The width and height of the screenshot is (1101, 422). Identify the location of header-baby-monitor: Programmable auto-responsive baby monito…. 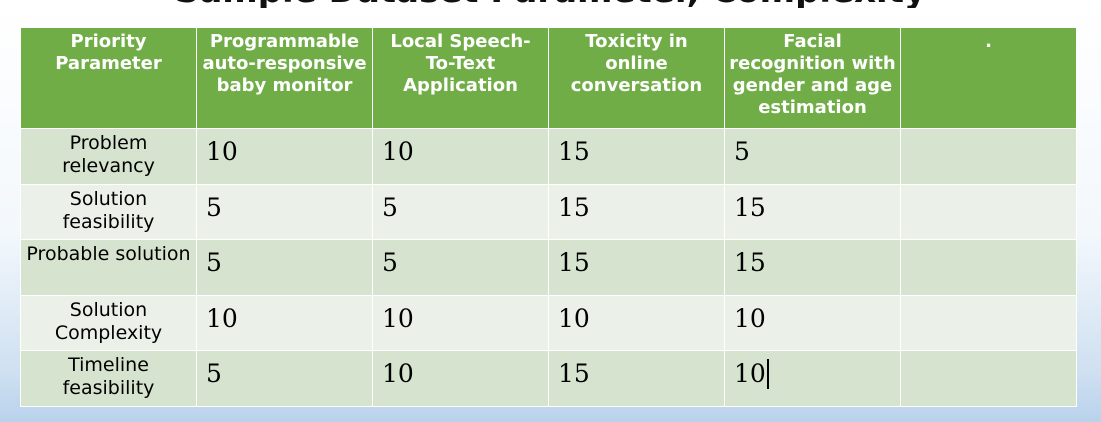
(284, 78).